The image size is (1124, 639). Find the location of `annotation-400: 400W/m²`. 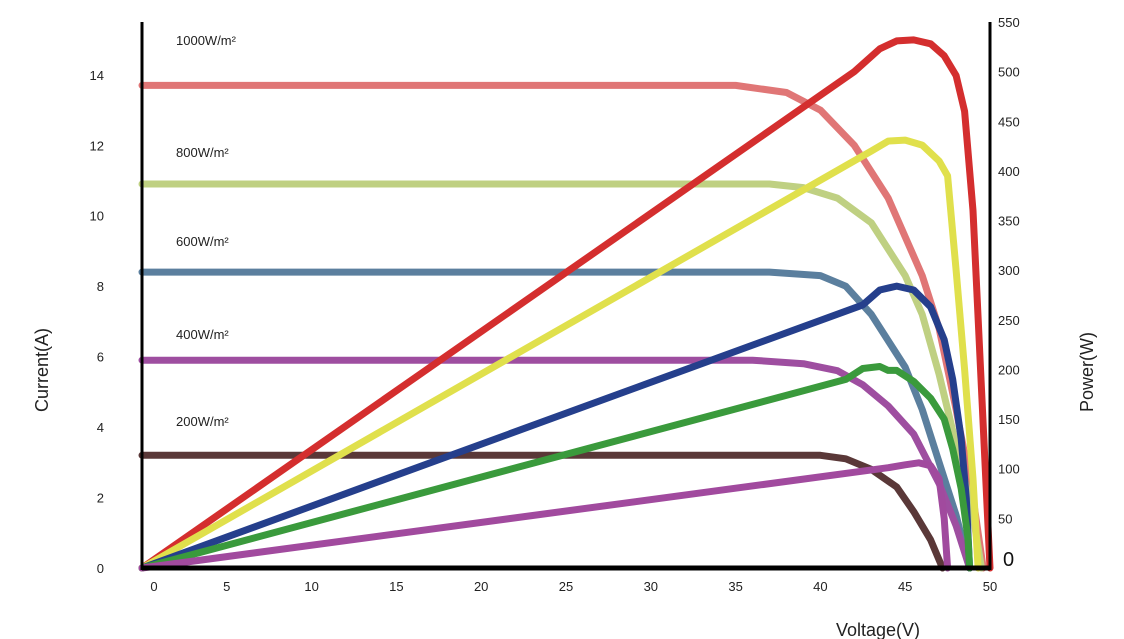

annotation-400: 400W/m² is located at coordinates (202, 334).